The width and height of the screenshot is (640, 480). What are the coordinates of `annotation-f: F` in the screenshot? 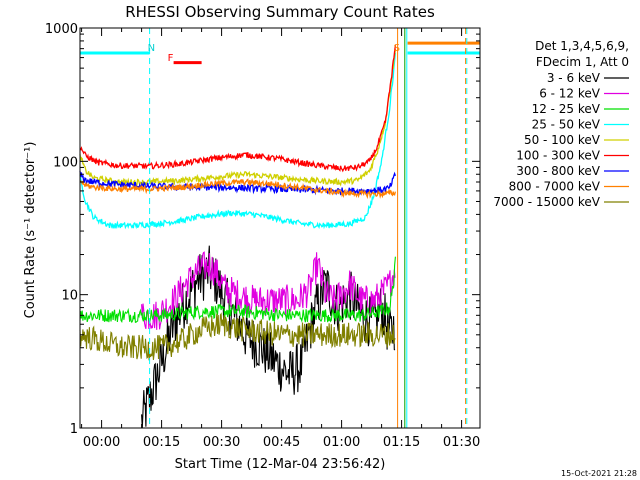 It's located at (171, 58).